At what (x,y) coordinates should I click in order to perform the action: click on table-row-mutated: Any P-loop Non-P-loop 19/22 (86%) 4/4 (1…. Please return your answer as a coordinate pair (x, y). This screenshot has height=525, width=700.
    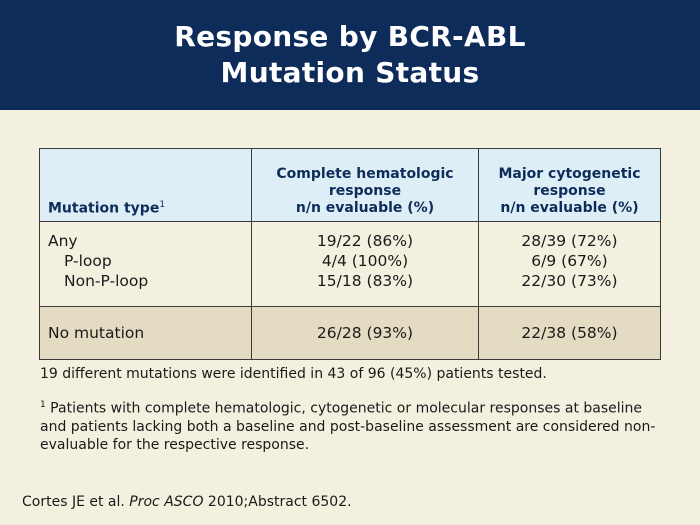
    Looking at the image, I should click on (350, 264).